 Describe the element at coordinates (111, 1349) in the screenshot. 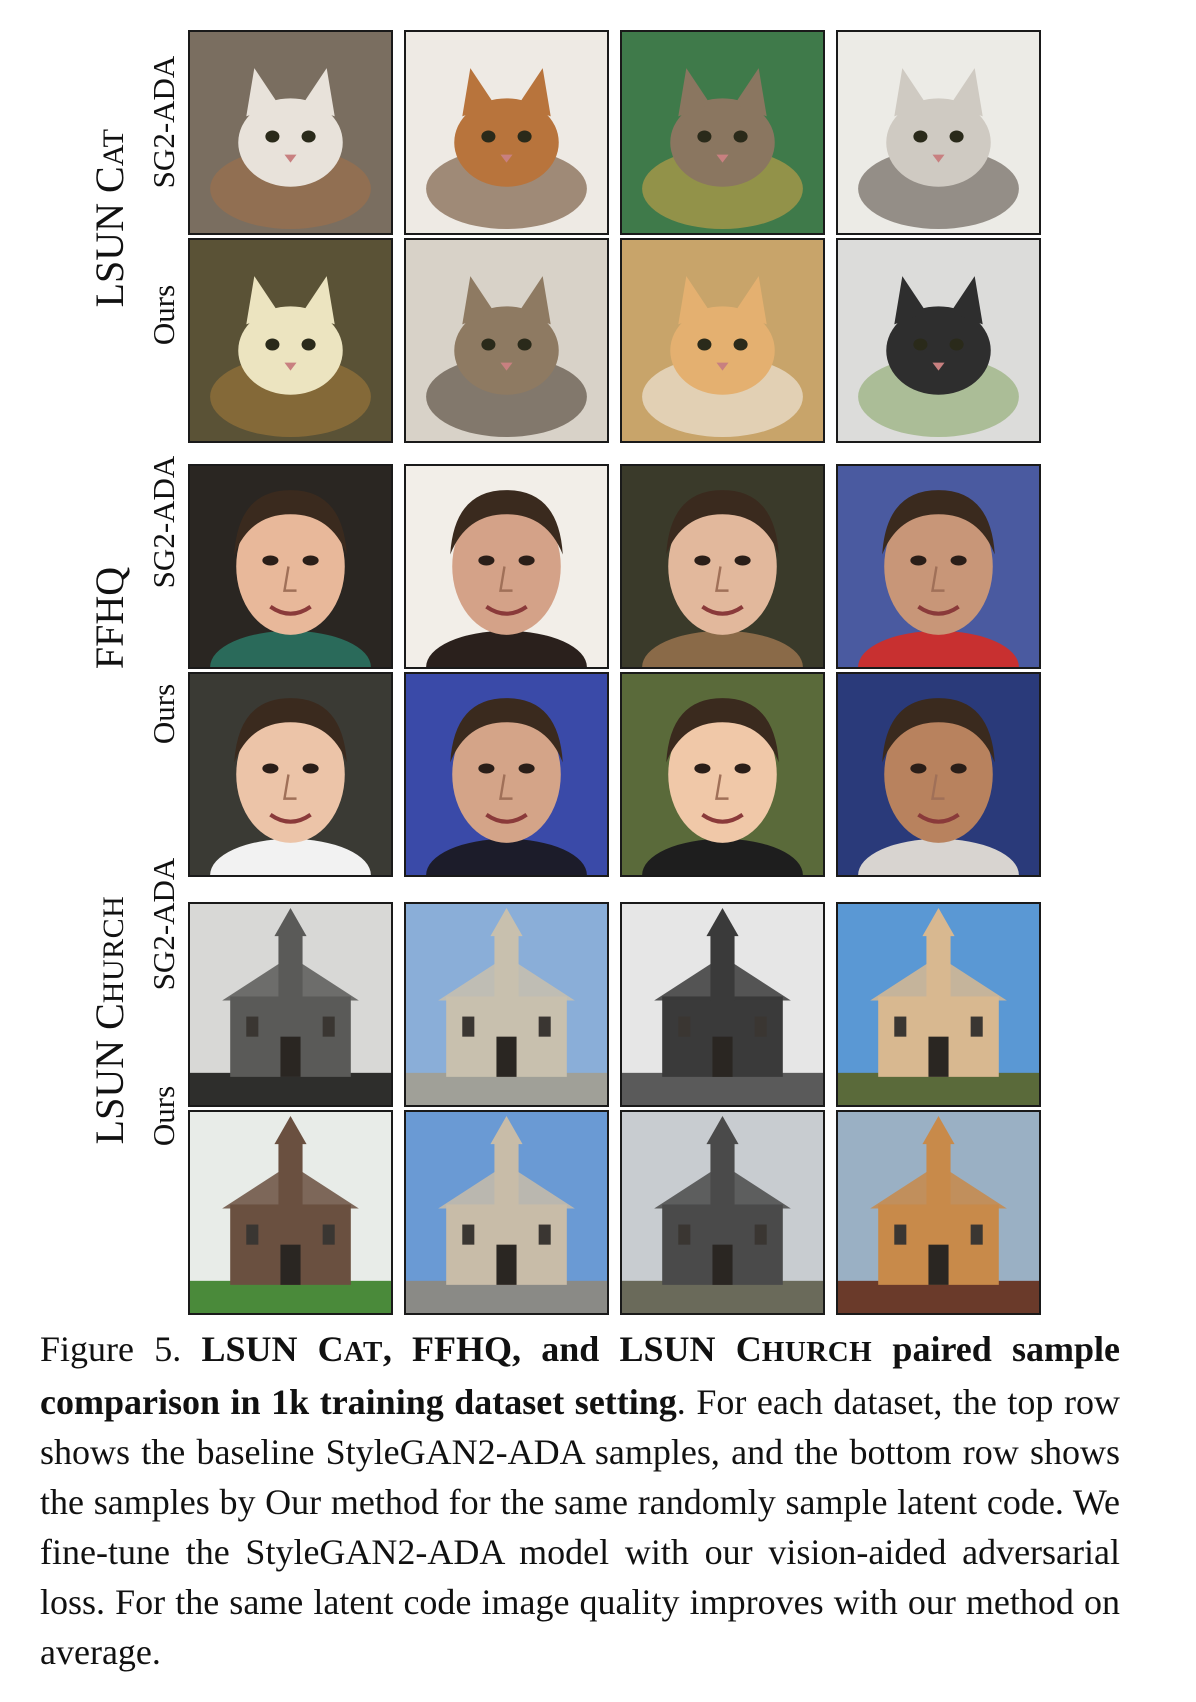

I see `figure-label: Figure 5.` at that location.